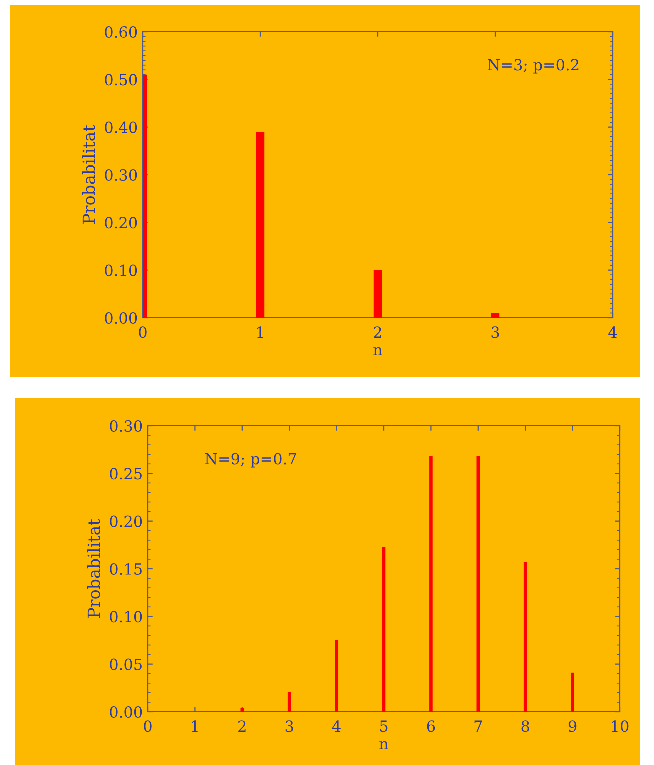  What do you see at coordinates (533, 66) in the screenshot?
I see `annotation: N=3; p=0.2` at bounding box center [533, 66].